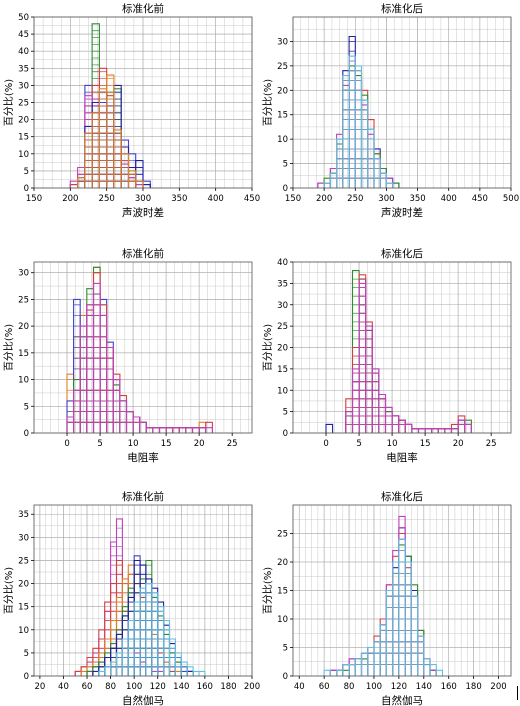  What do you see at coordinates (23, 35) in the screenshot?
I see `y-tick-label: 45` at bounding box center [23, 35].